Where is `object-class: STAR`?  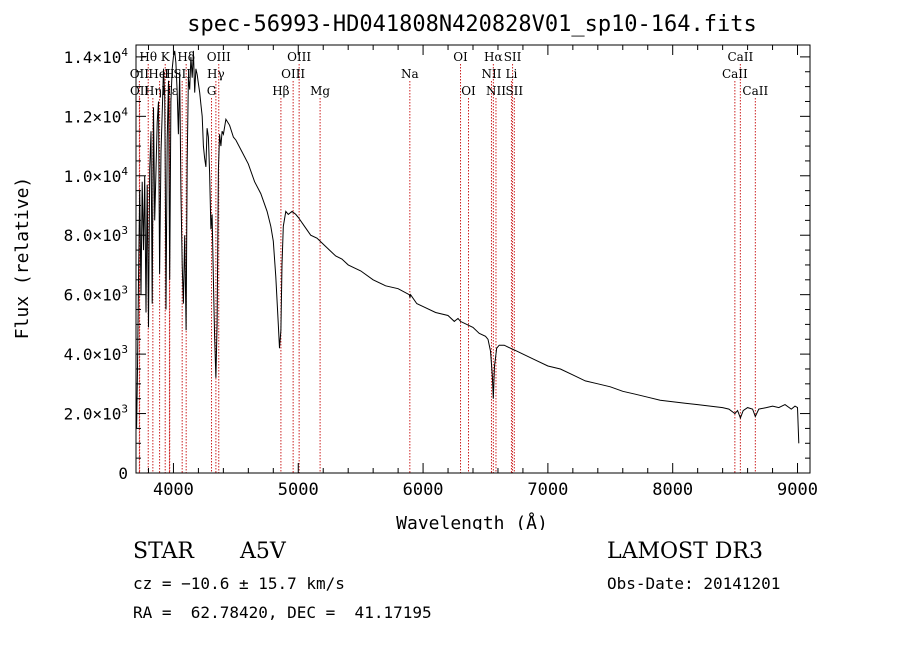
object-class: STAR is located at coordinates (163, 551).